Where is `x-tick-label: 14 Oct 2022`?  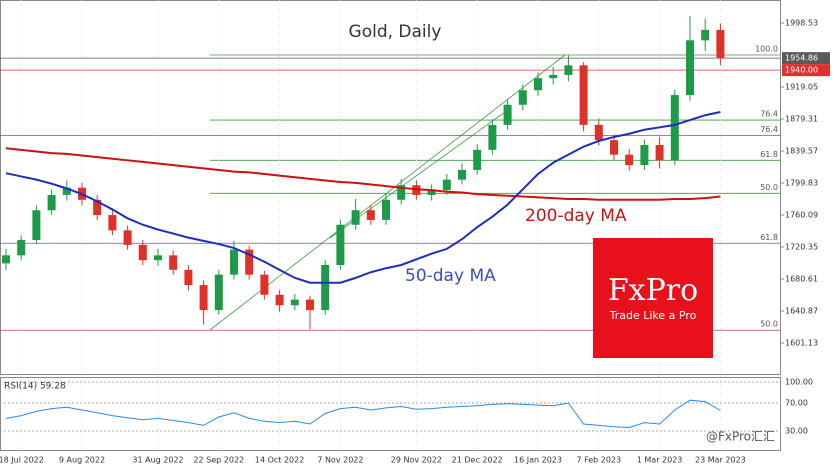
x-tick-label: 14 Oct 2022 is located at coordinates (279, 460).